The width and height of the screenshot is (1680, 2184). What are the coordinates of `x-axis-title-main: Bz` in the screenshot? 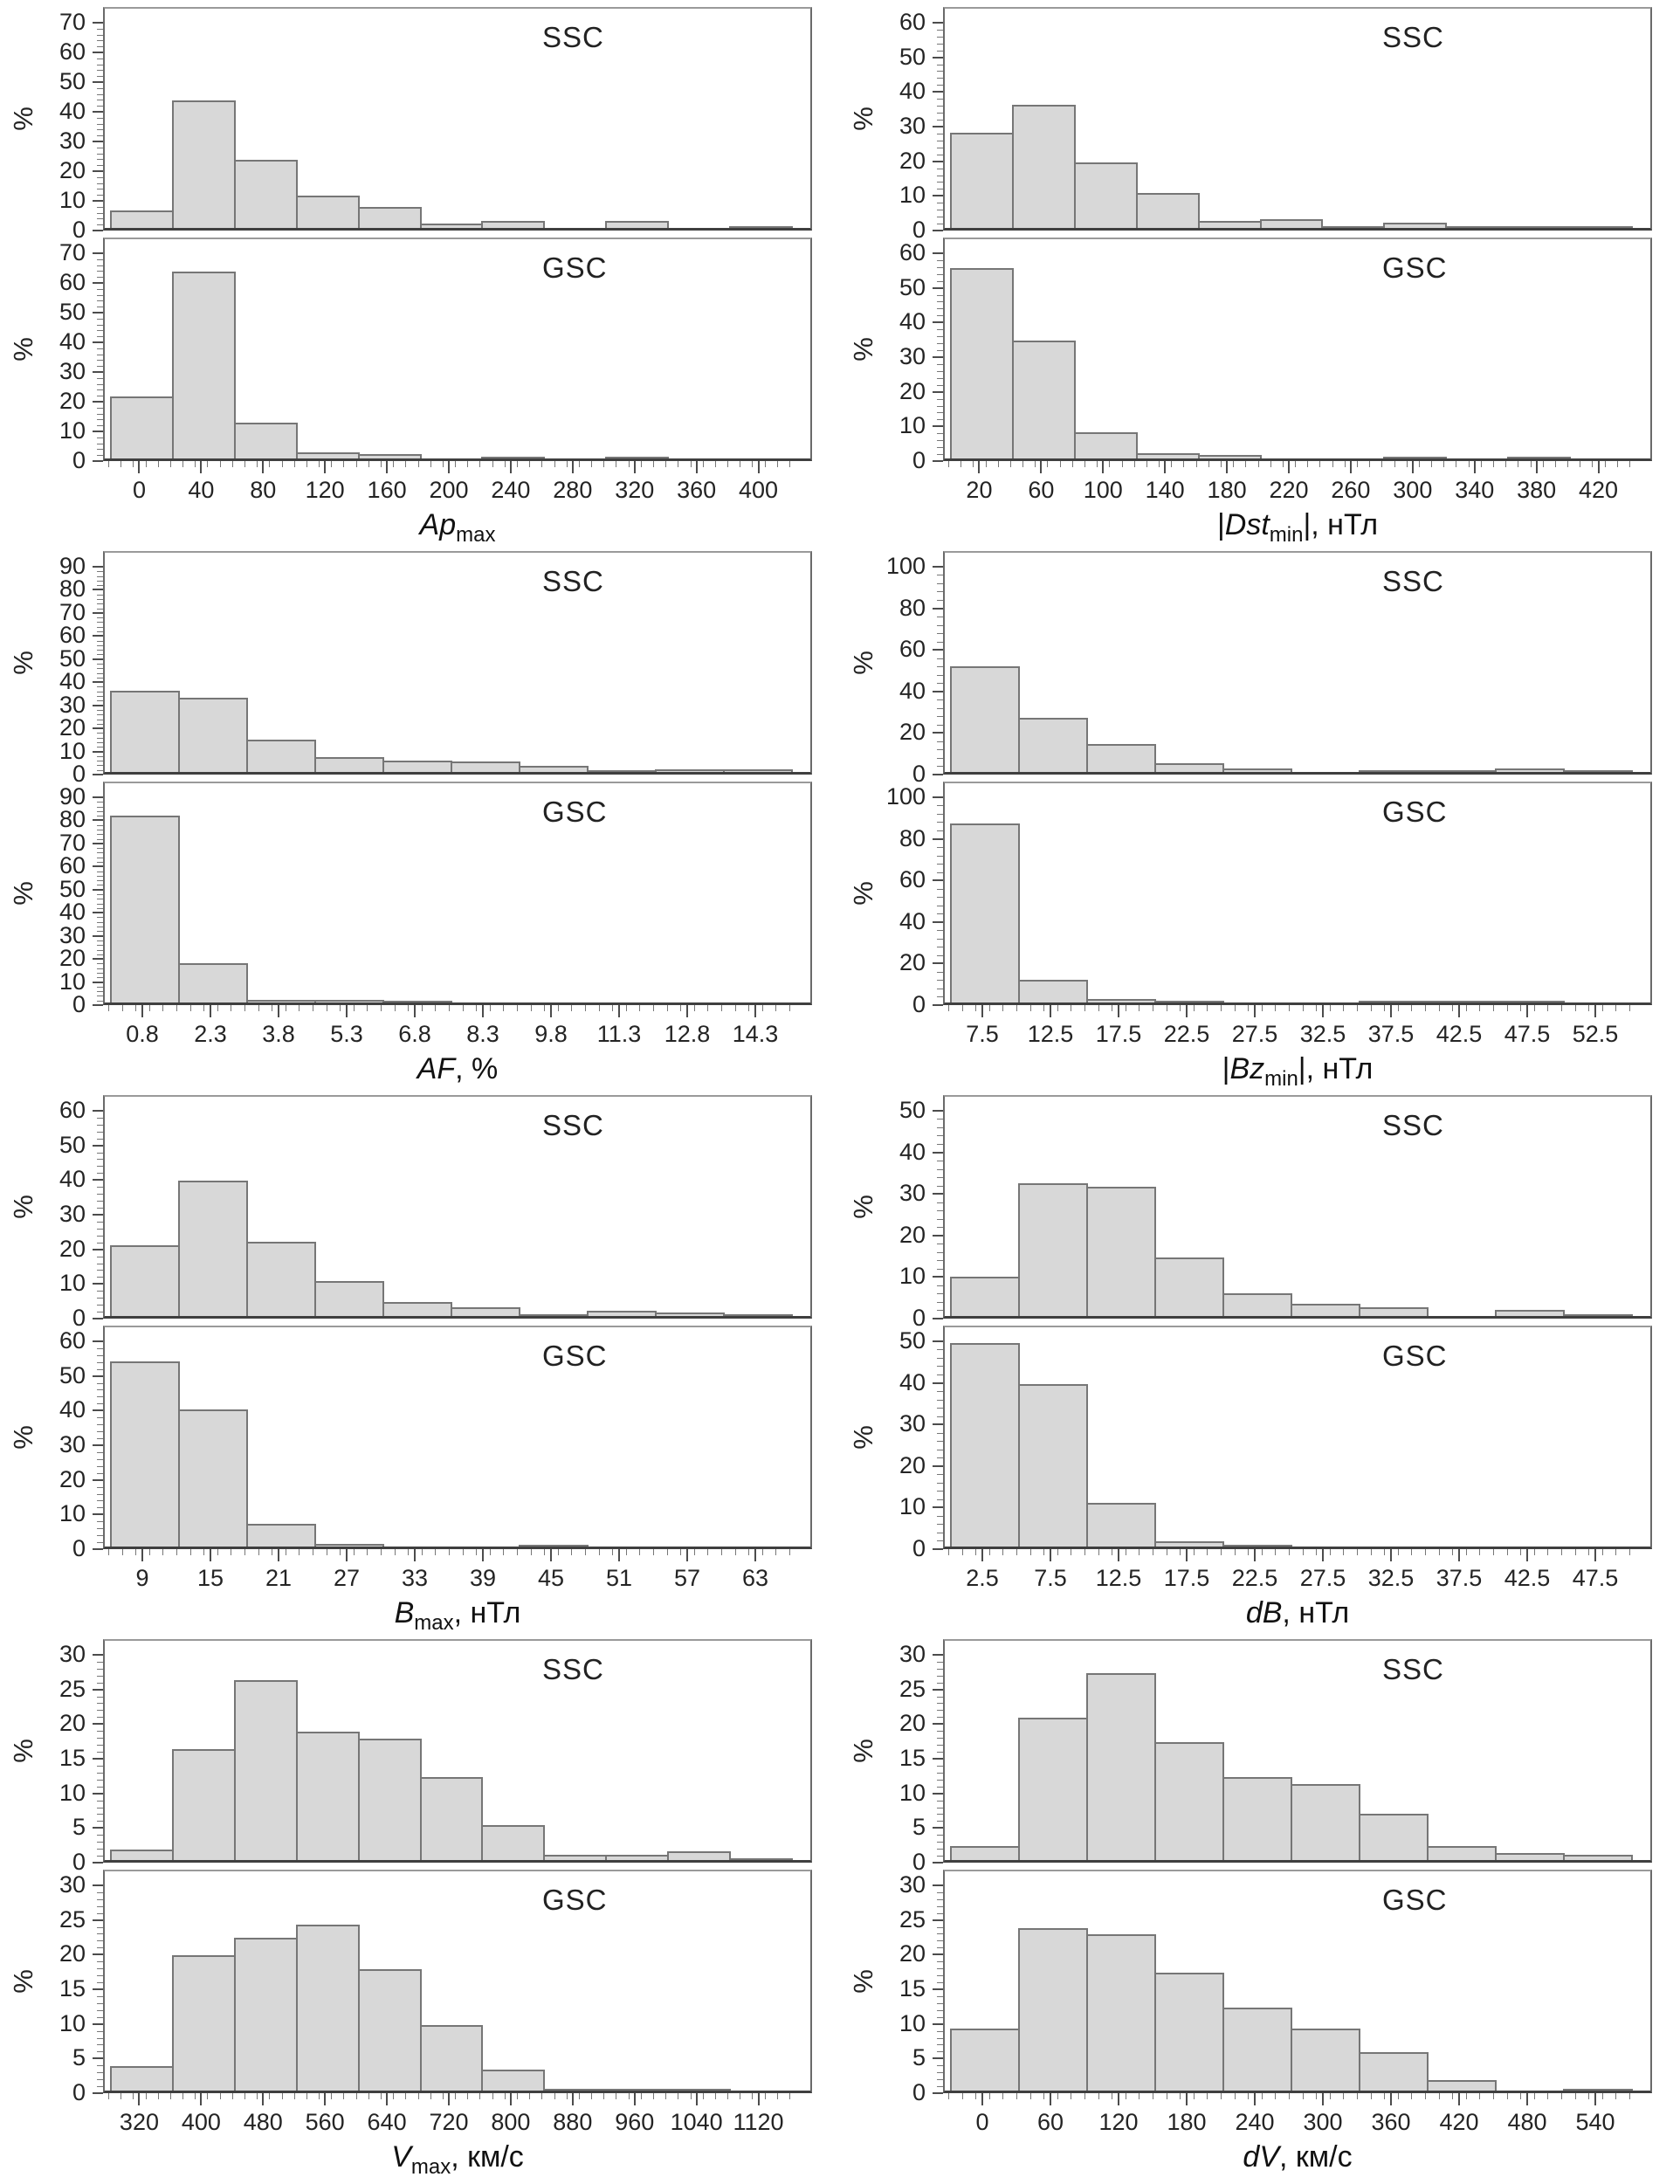 It's located at (1247, 1068).